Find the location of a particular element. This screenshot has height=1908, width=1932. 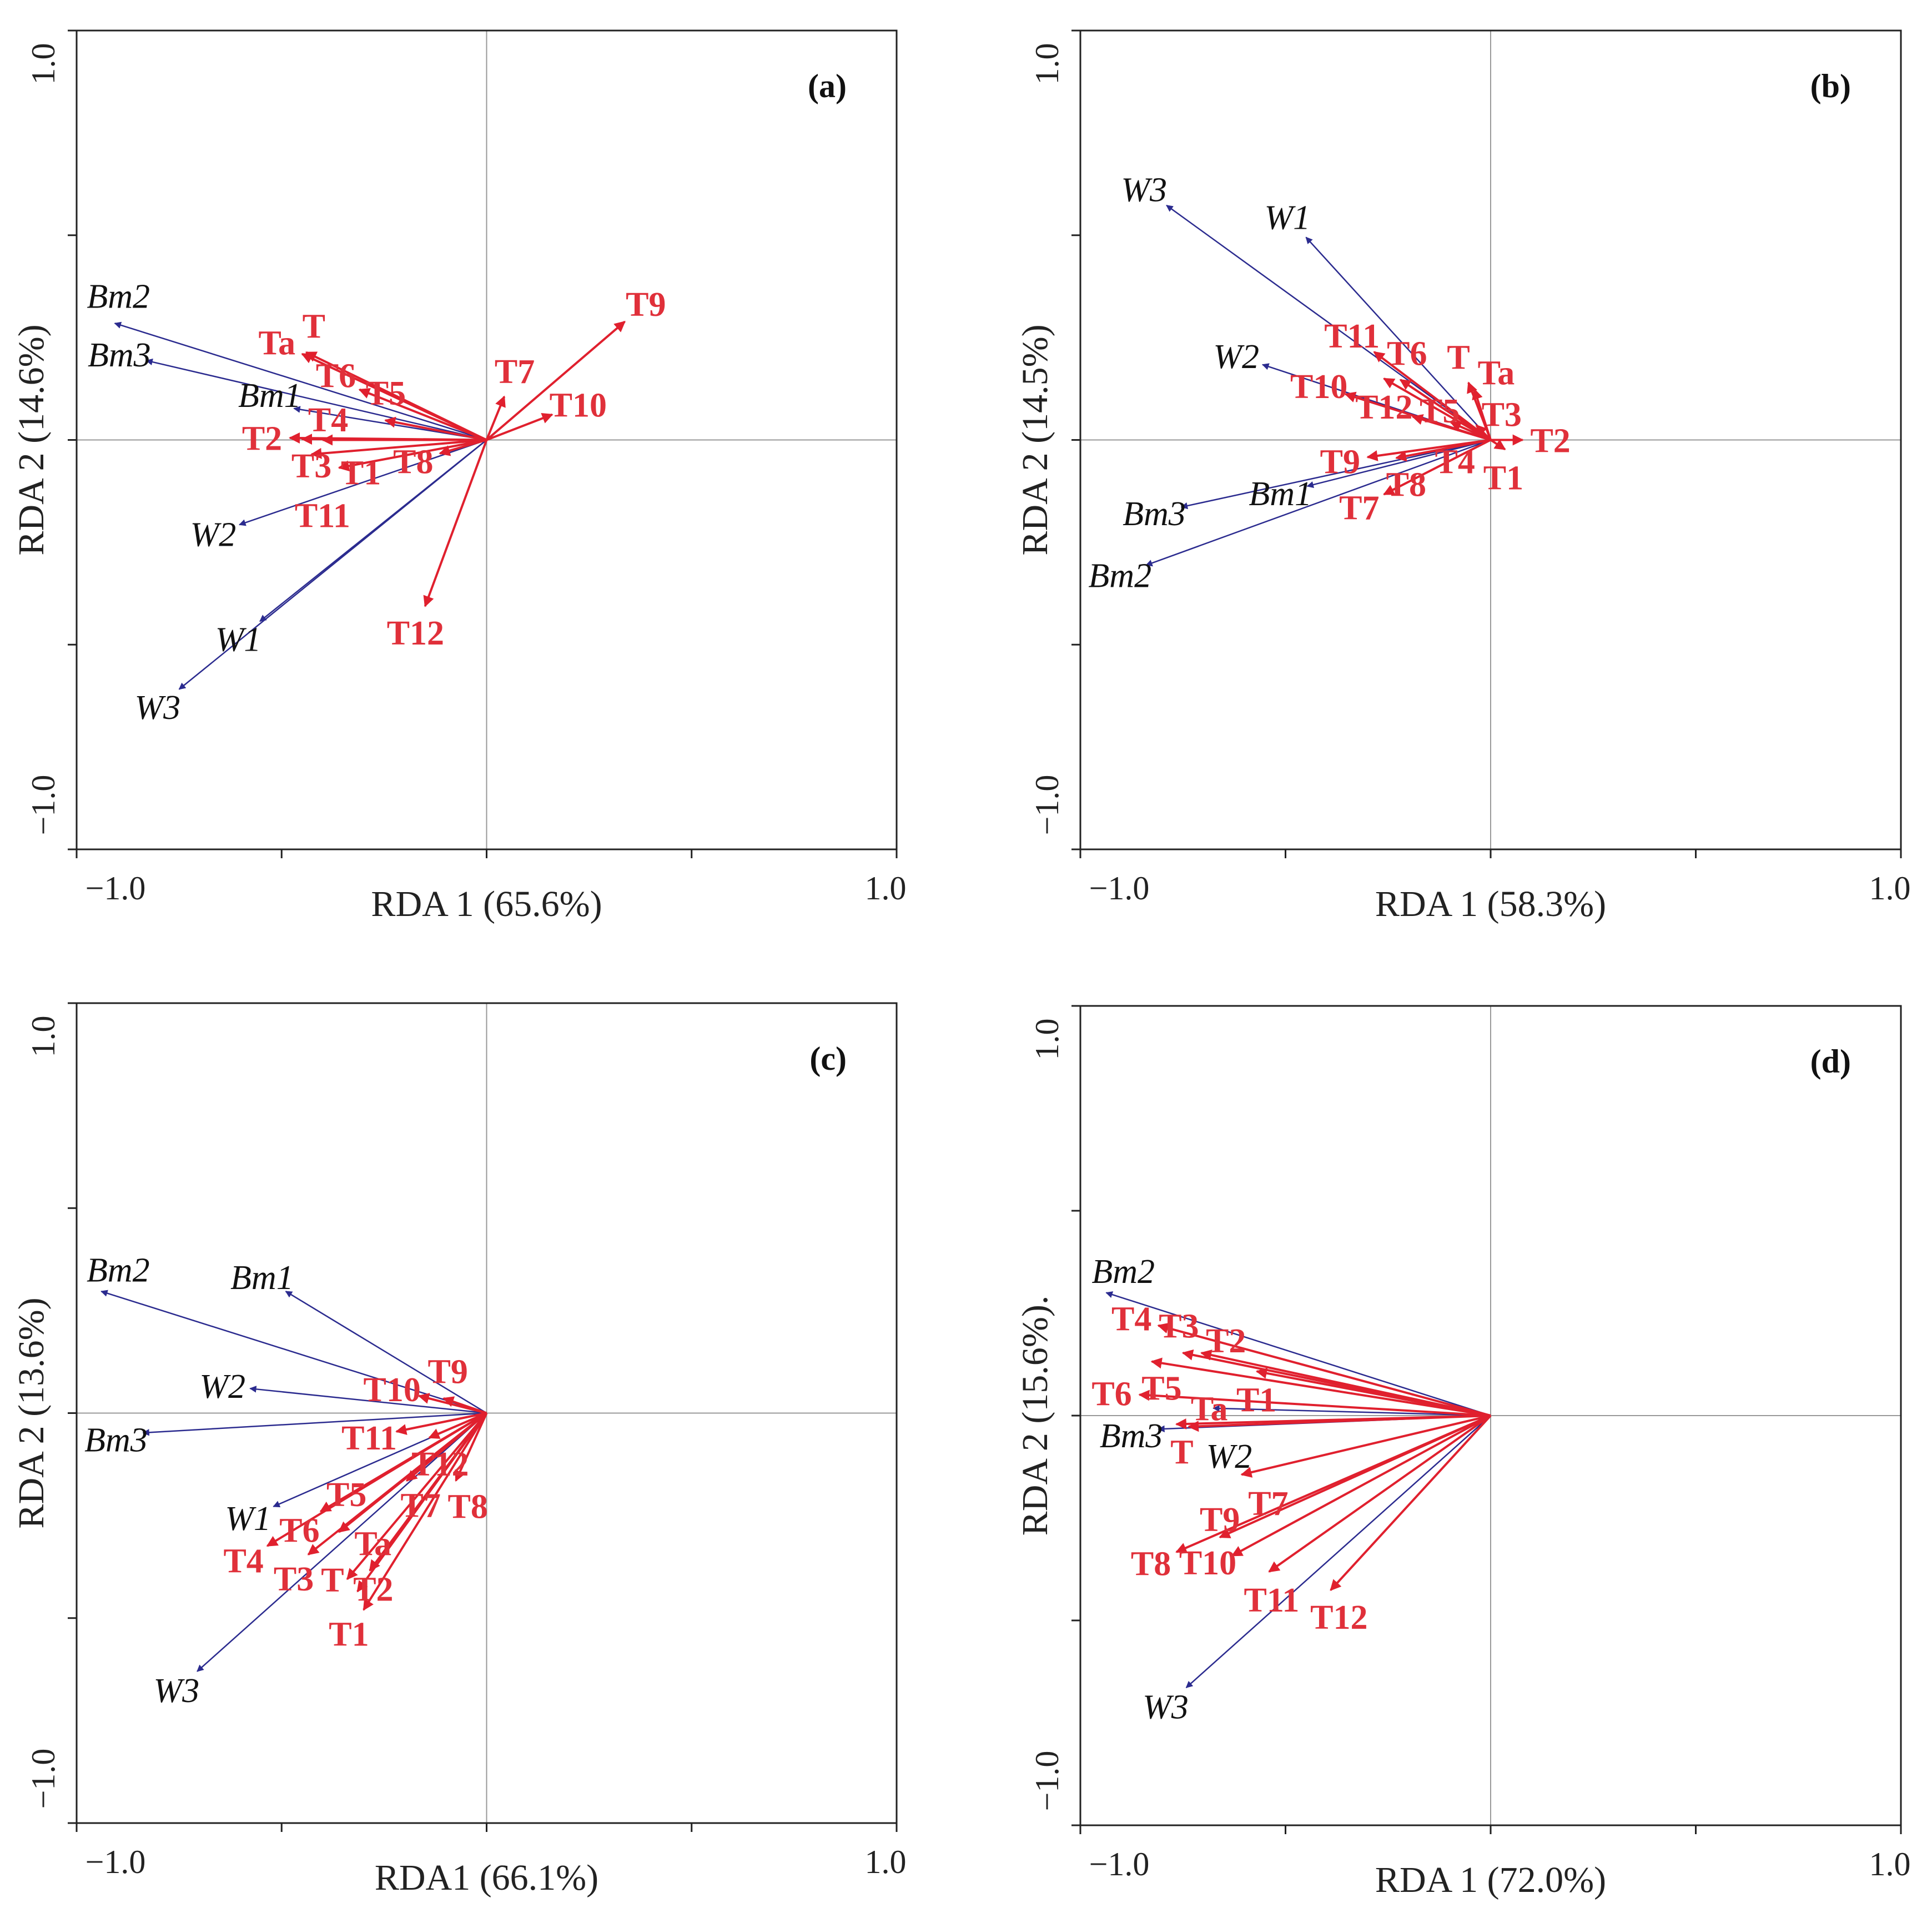

species-vector-t1 is located at coordinates (425, 1512).